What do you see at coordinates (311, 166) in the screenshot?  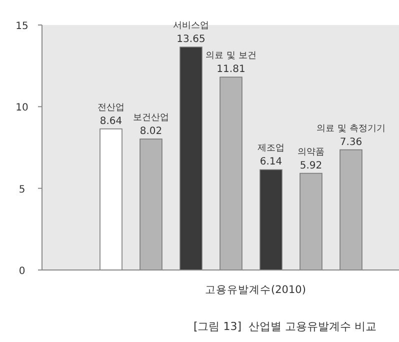 I see `data-label: 5.92` at bounding box center [311, 166].